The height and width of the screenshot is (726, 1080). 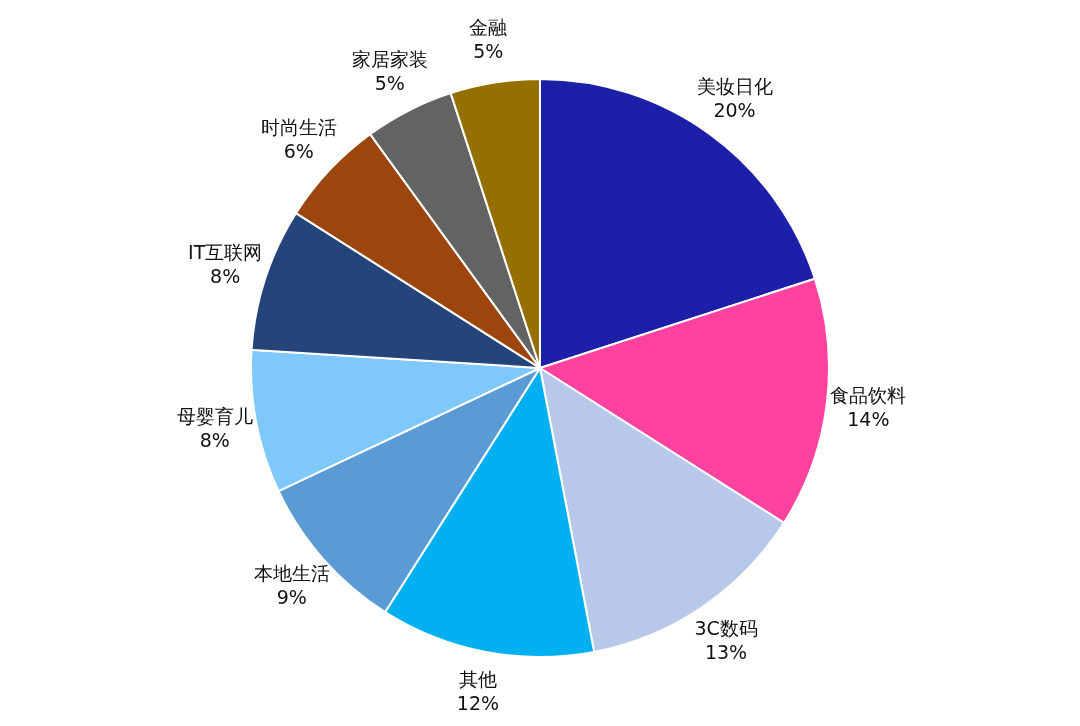 What do you see at coordinates (868, 419) in the screenshot?
I see `data-label: 14%` at bounding box center [868, 419].